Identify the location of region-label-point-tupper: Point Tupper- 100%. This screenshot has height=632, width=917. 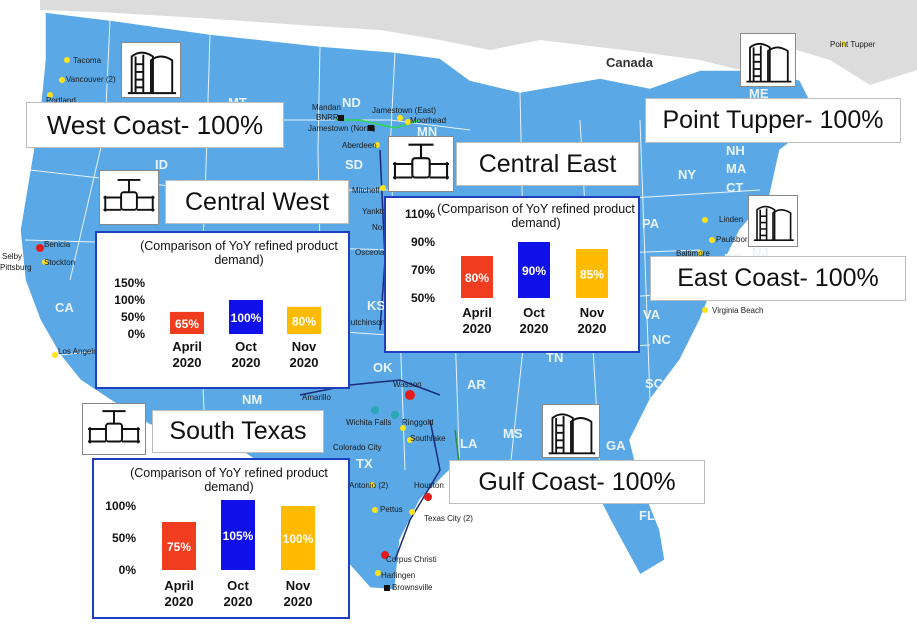
(773, 120).